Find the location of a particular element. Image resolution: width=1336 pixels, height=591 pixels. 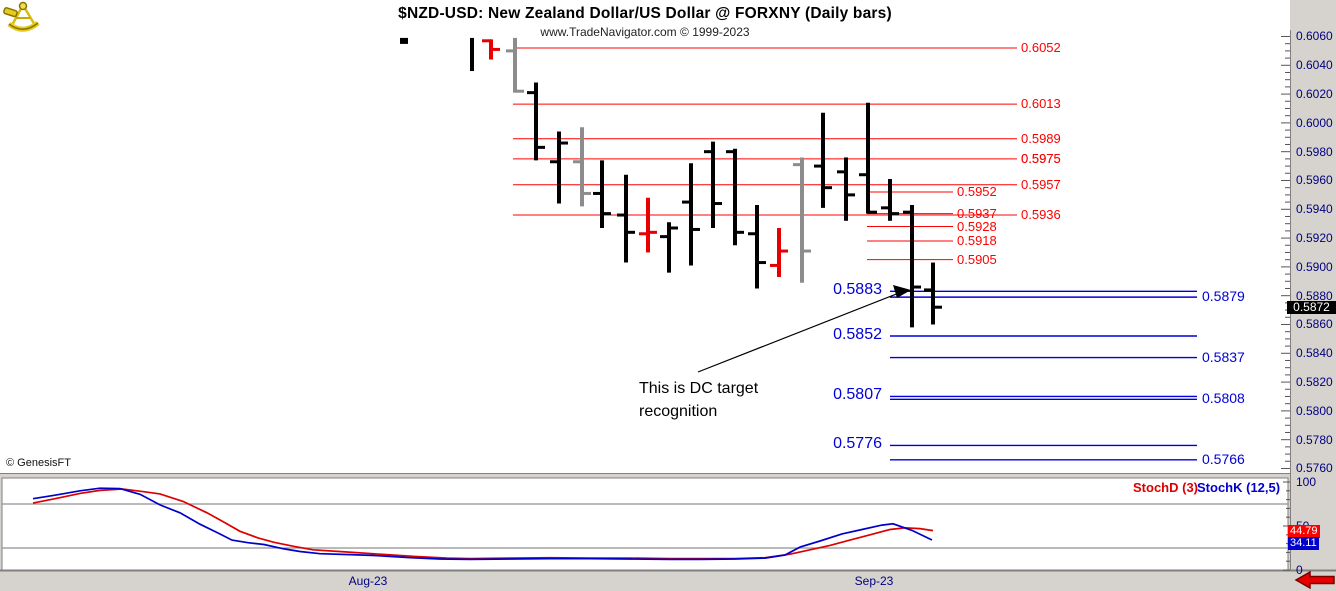

price-axis-label: 0.5960 is located at coordinates (1314, 180).